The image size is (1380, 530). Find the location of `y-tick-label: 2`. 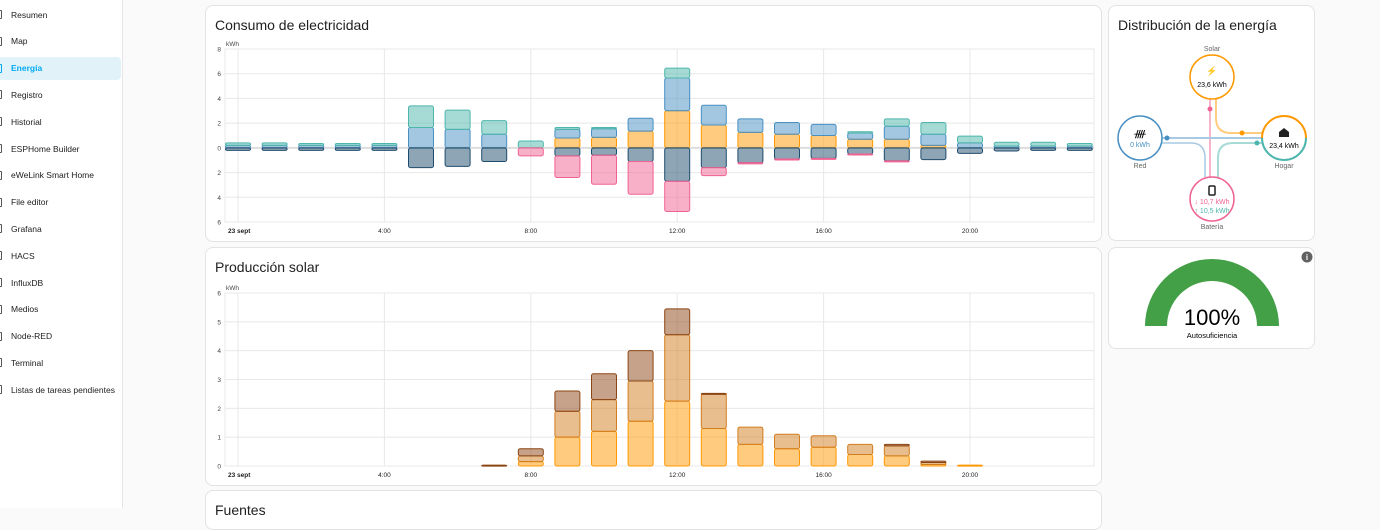

y-tick-label: 2 is located at coordinates (219, 409).